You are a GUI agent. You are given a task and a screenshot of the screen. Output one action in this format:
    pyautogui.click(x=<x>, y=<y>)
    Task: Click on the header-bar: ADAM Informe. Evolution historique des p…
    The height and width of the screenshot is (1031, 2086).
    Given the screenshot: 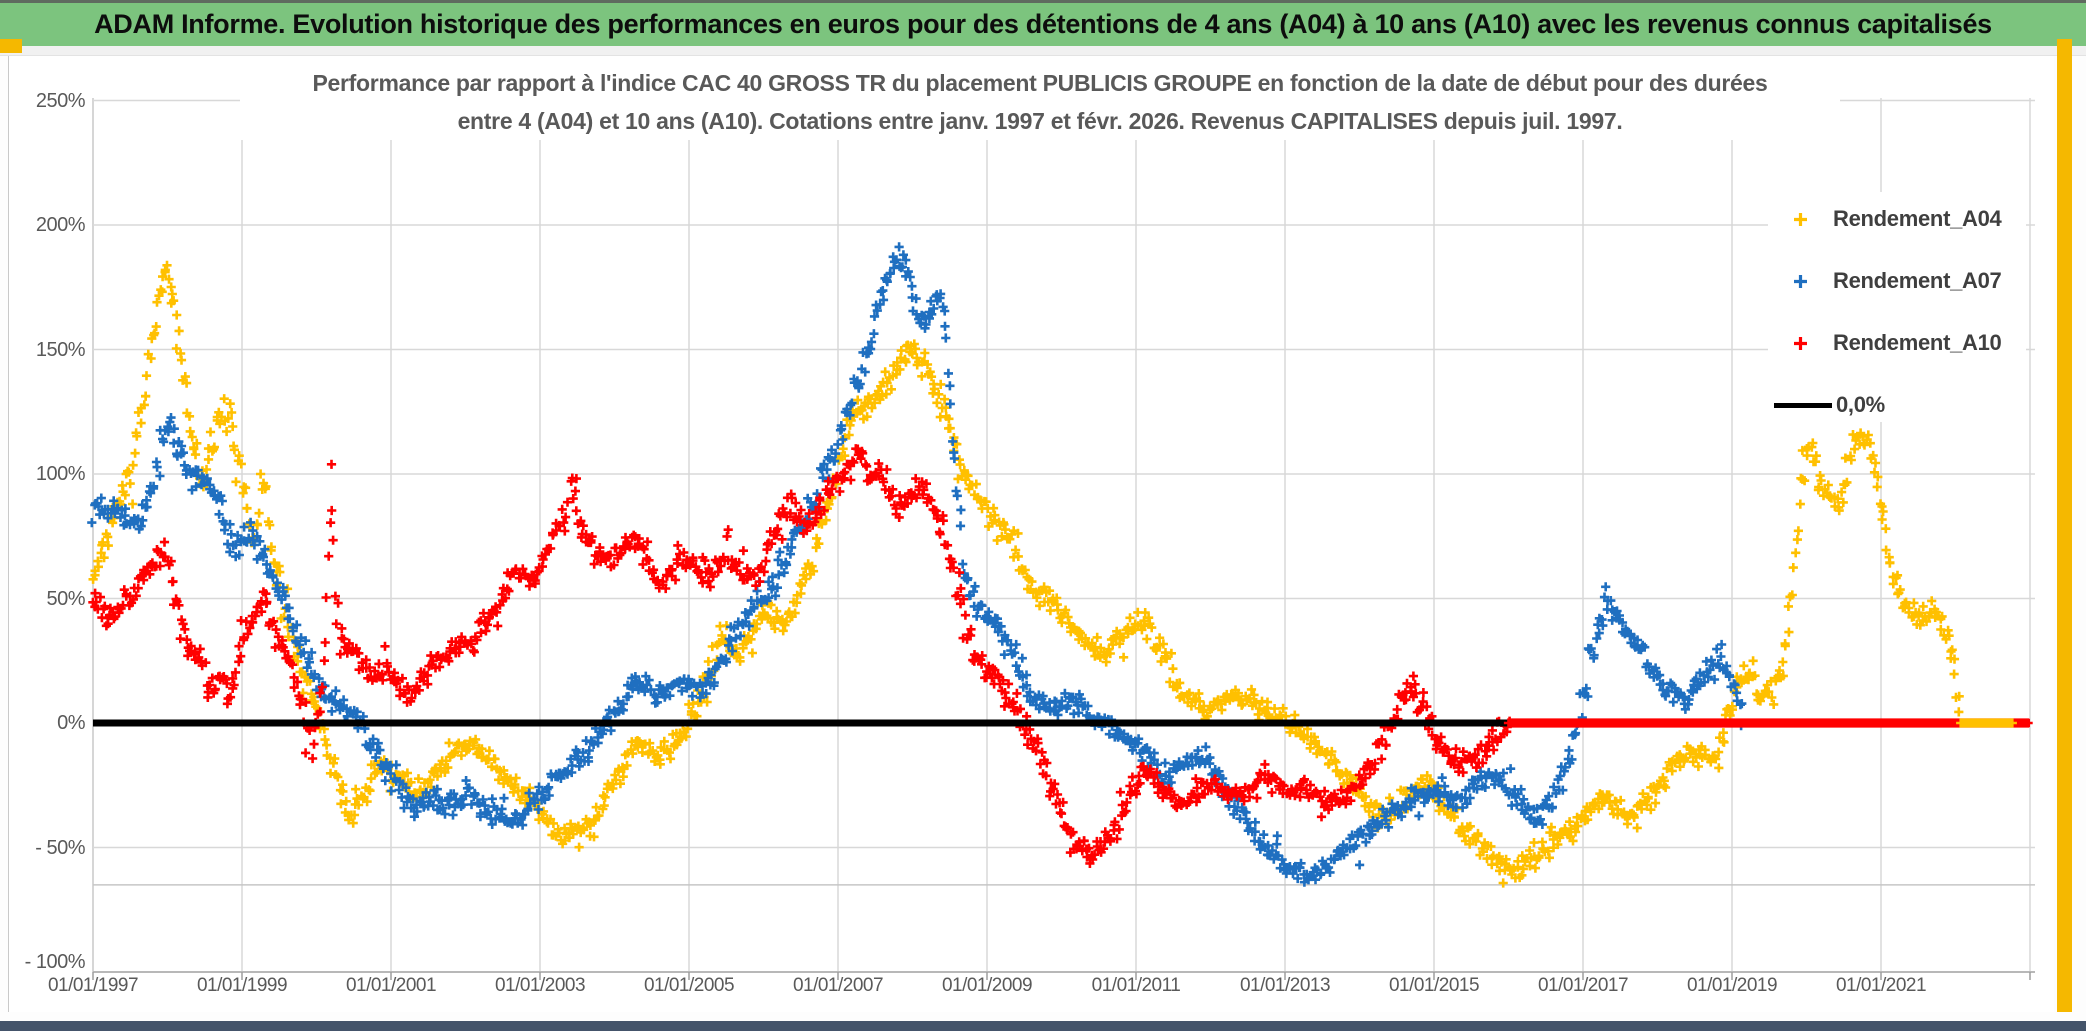 What is the action you would take?
    pyautogui.click(x=1043, y=23)
    